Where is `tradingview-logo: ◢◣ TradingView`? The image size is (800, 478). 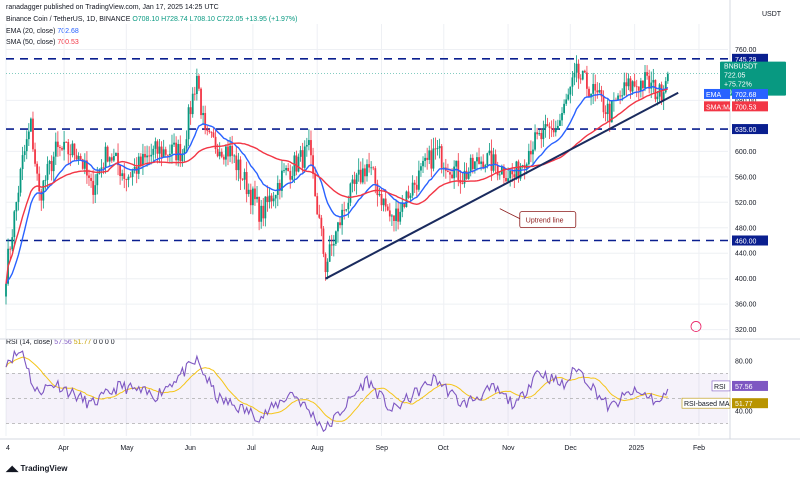
tradingview-logo: ◢◣ TradingView is located at coordinates (37, 468).